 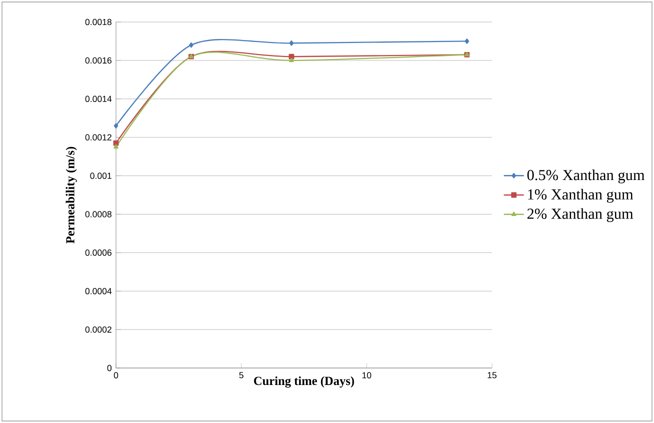 What do you see at coordinates (116, 375) in the screenshot?
I see `x-tick-label: 0` at bounding box center [116, 375].